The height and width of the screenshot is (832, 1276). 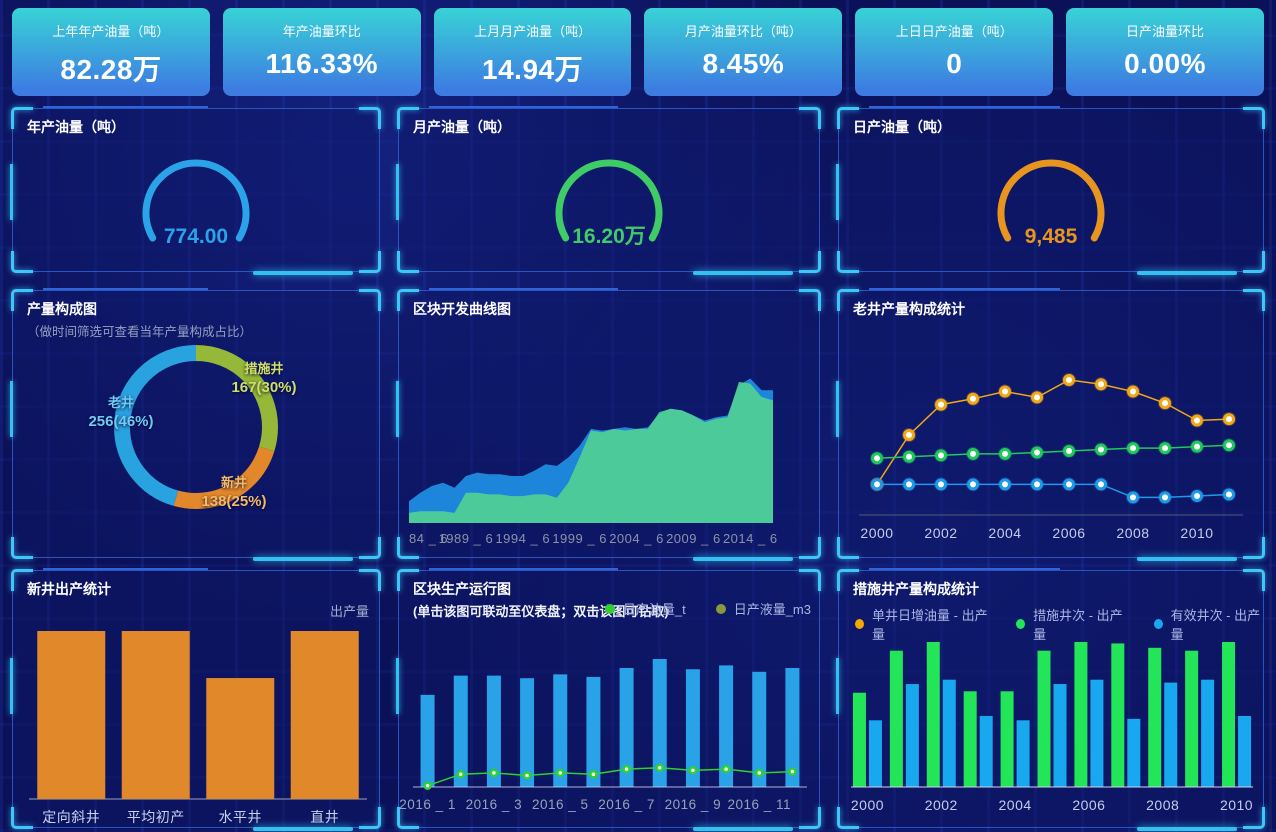 I want to click on axis-tick-label: 直井, so click(x=325, y=817).